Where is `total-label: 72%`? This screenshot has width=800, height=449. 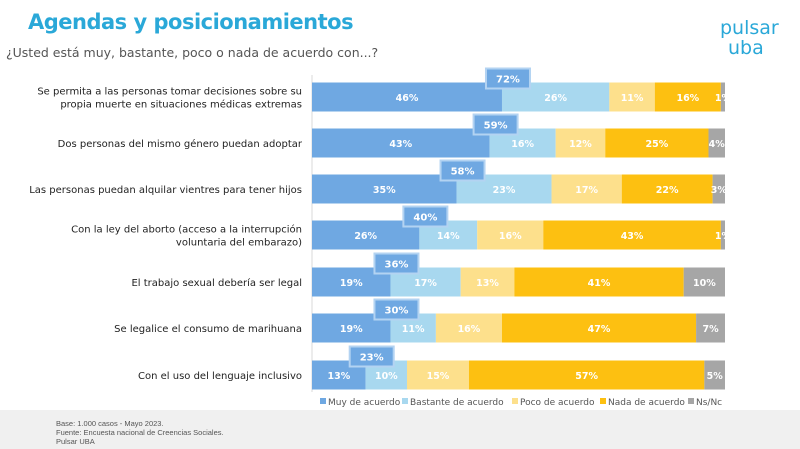
total-label: 72% is located at coordinates (508, 80).